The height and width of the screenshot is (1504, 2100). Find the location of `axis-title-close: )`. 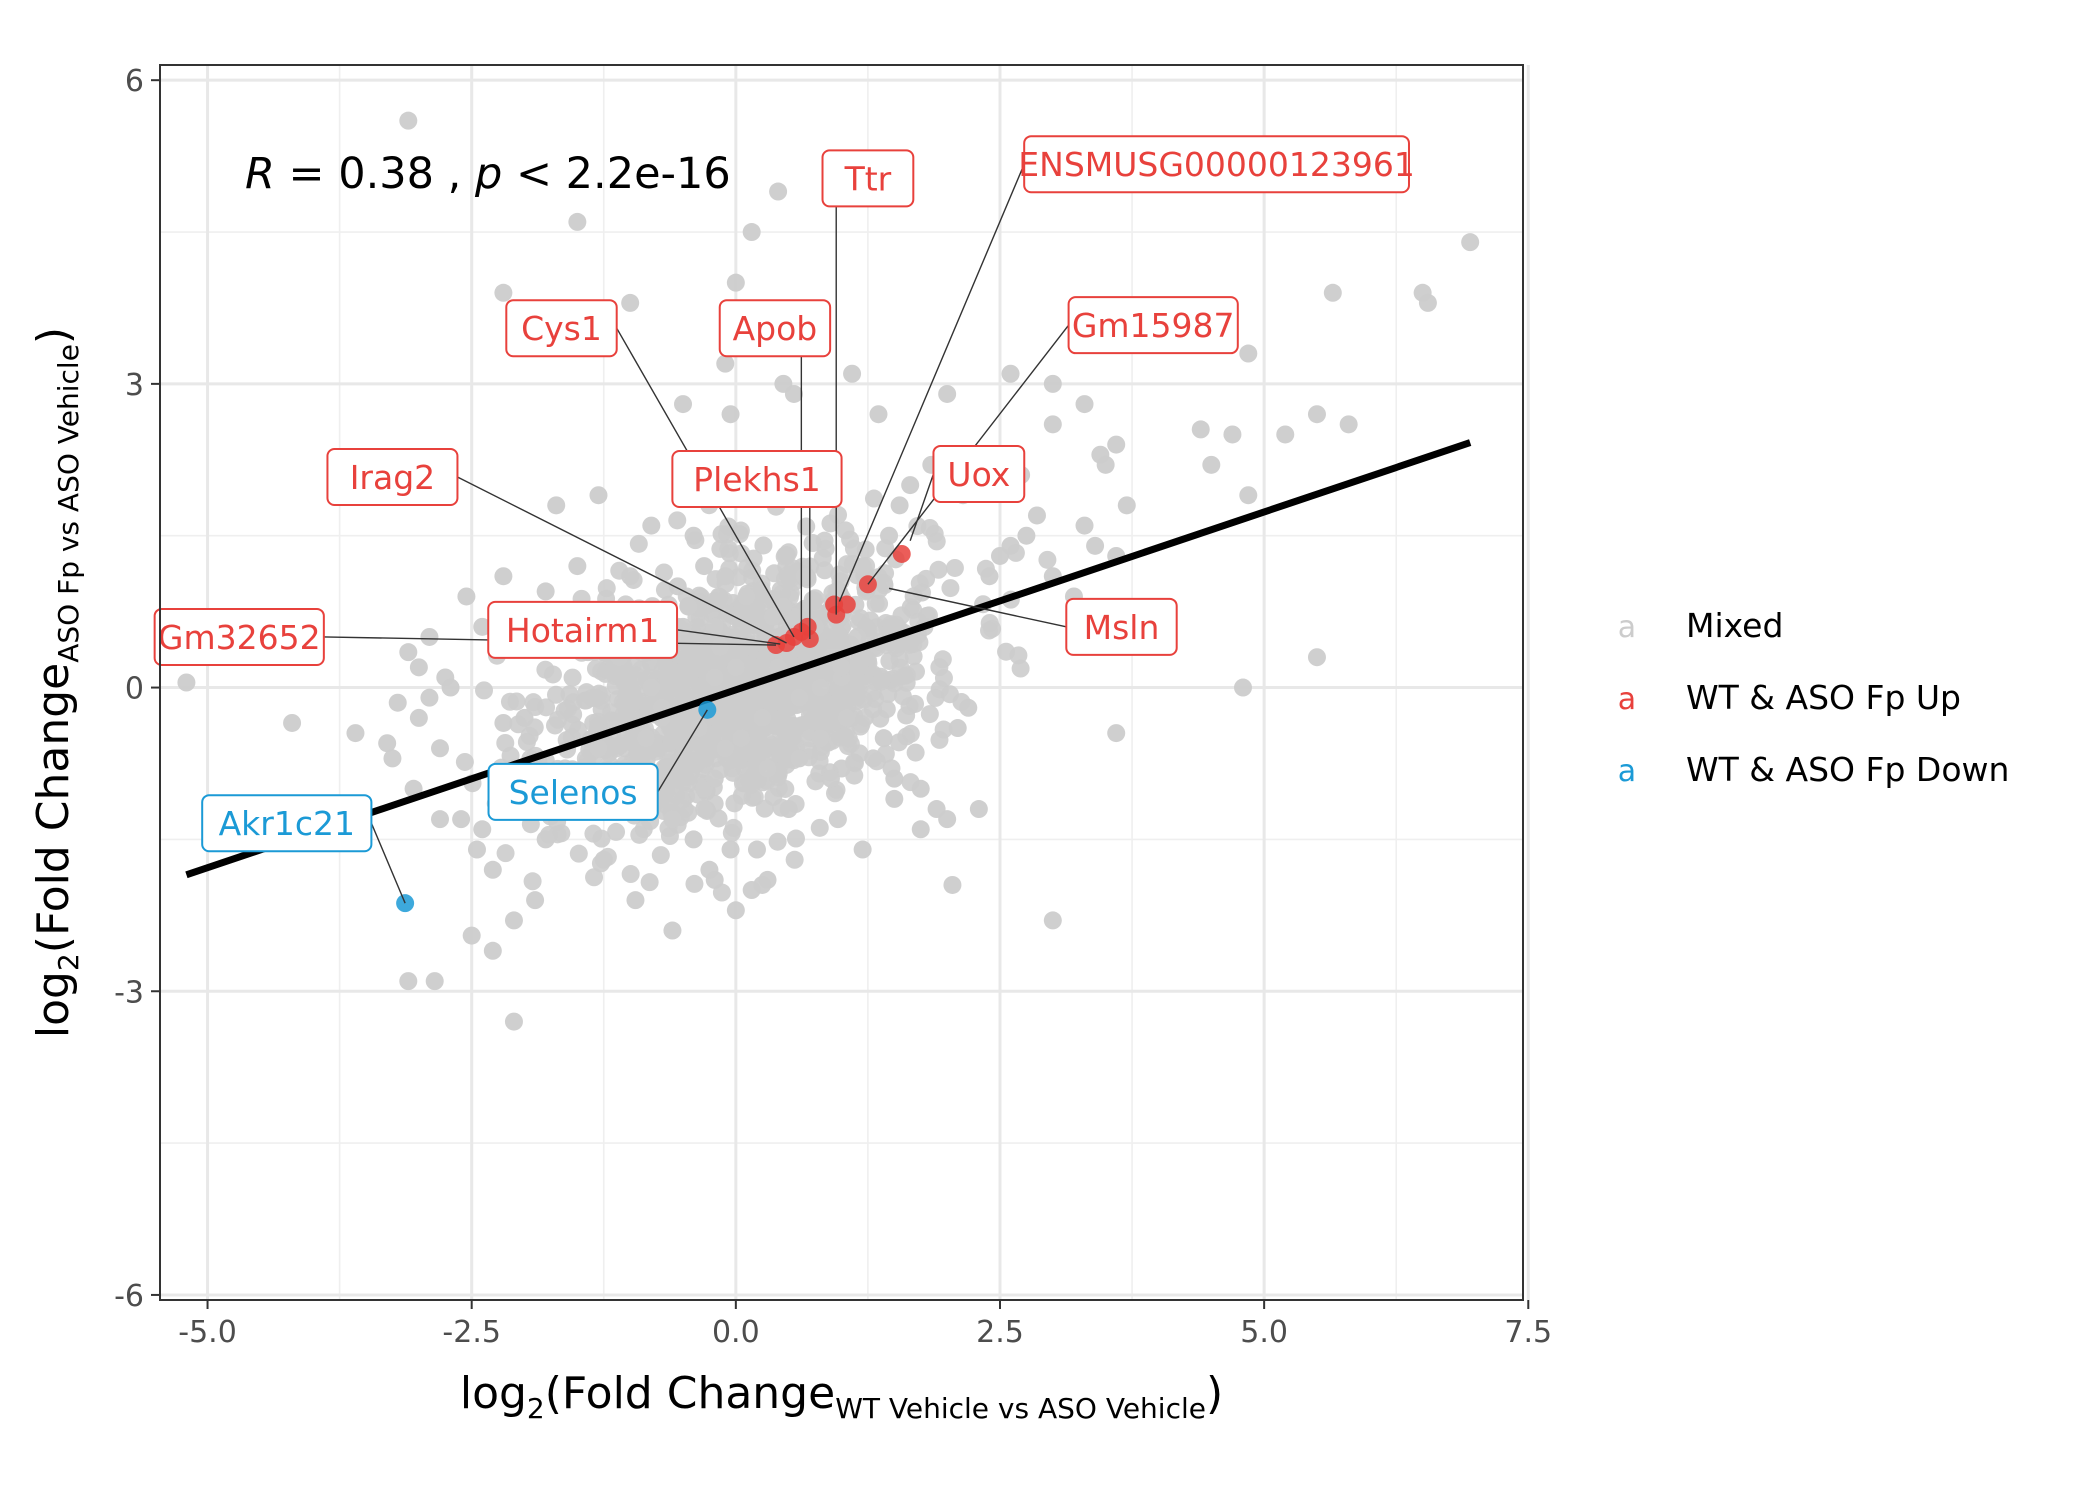

axis-title-close: ) is located at coordinates (1214, 1393).